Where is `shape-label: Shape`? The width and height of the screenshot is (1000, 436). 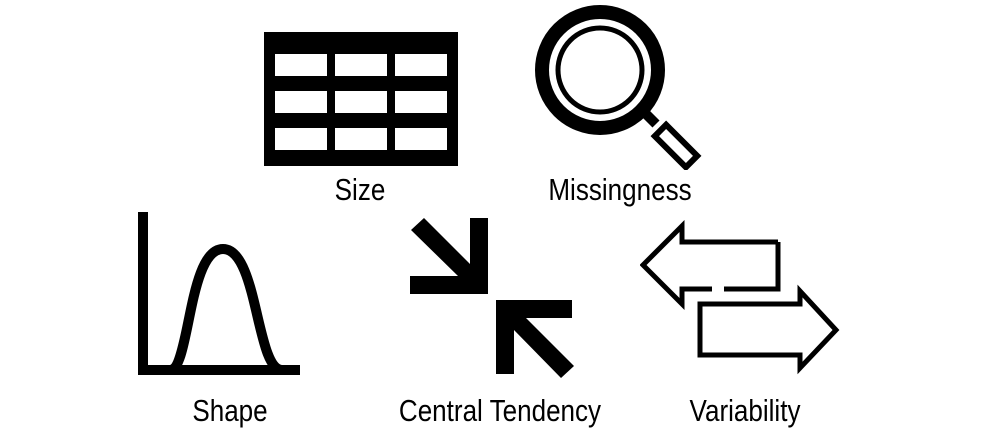 shape-label: Shape is located at coordinates (230, 410).